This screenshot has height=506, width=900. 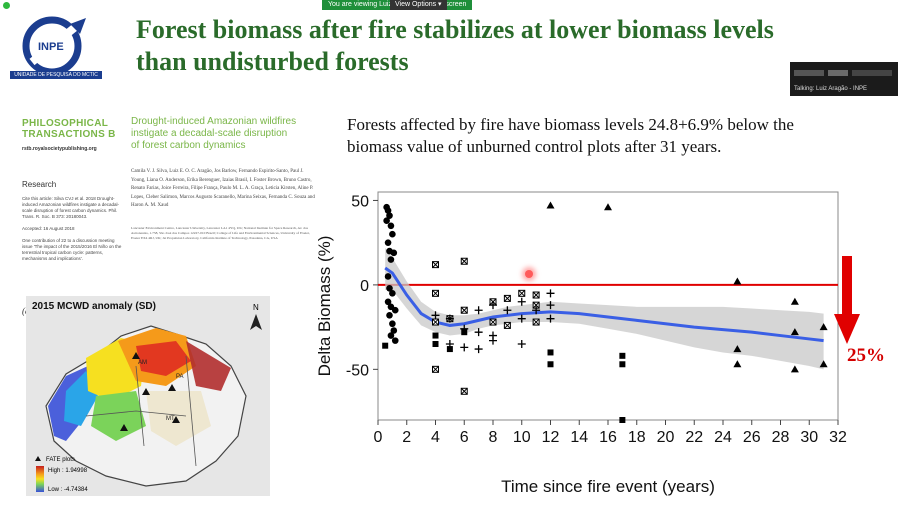 I want to click on x-tick-label: 18, so click(x=637, y=437).